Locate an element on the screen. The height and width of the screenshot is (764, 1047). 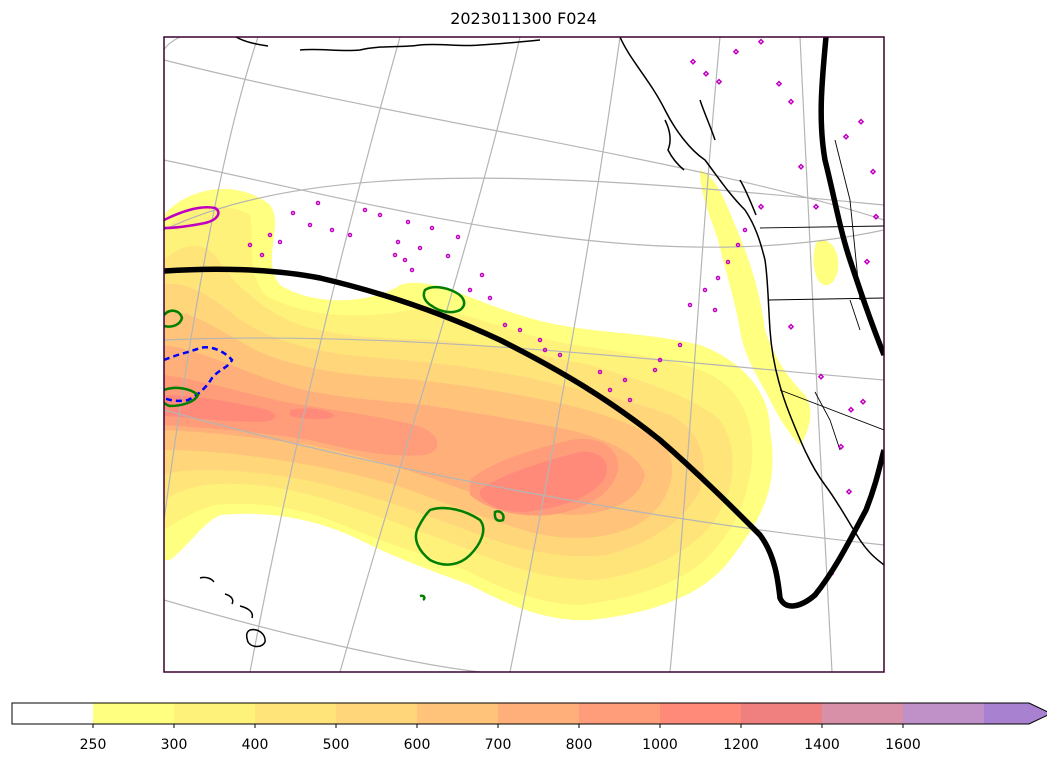
contour-level-250-inland is located at coordinates (826, 262).